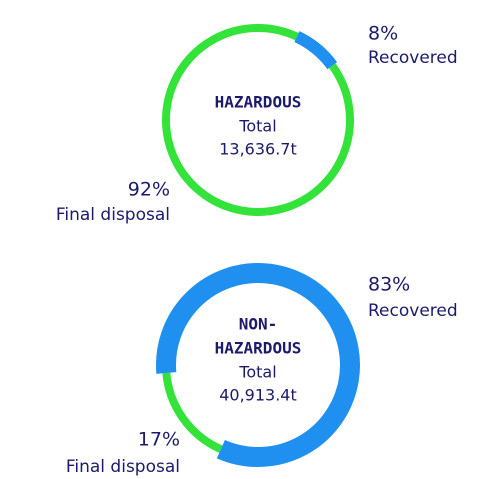 The width and height of the screenshot is (485, 479). I want to click on value-label: 83%, so click(389, 285).